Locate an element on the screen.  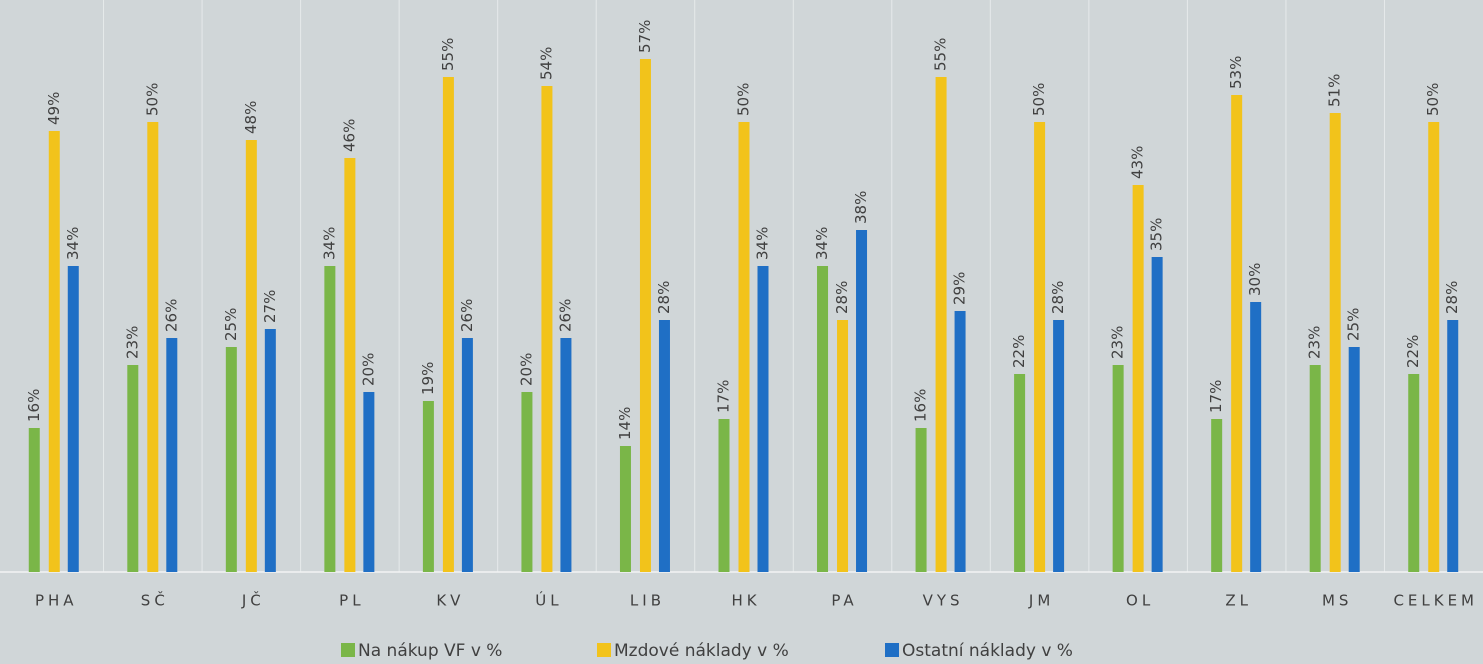
data-label: 48% is located at coordinates (251, 117).